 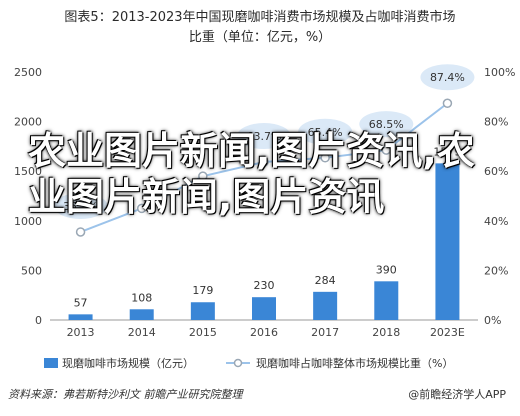 What do you see at coordinates (496, 122) in the screenshot?
I see `y-right-tick-label: 80%` at bounding box center [496, 122].